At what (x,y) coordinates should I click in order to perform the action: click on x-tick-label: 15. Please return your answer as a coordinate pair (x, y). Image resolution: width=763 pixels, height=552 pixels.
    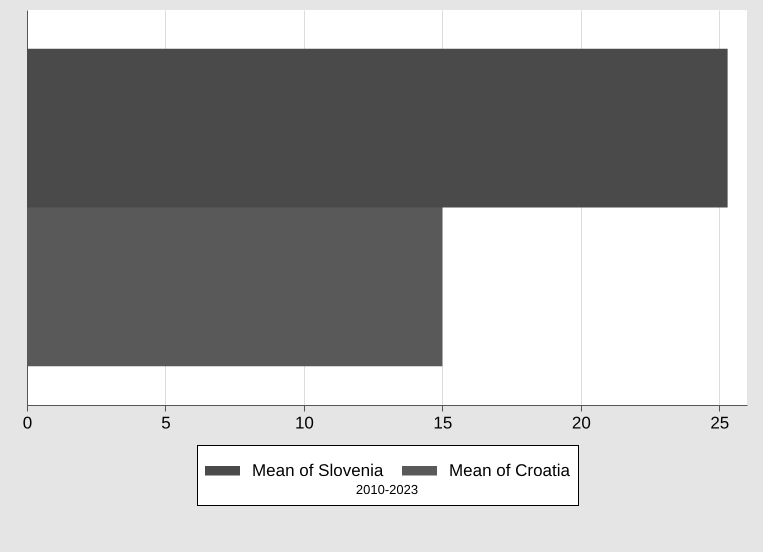
    Looking at the image, I should click on (442, 423).